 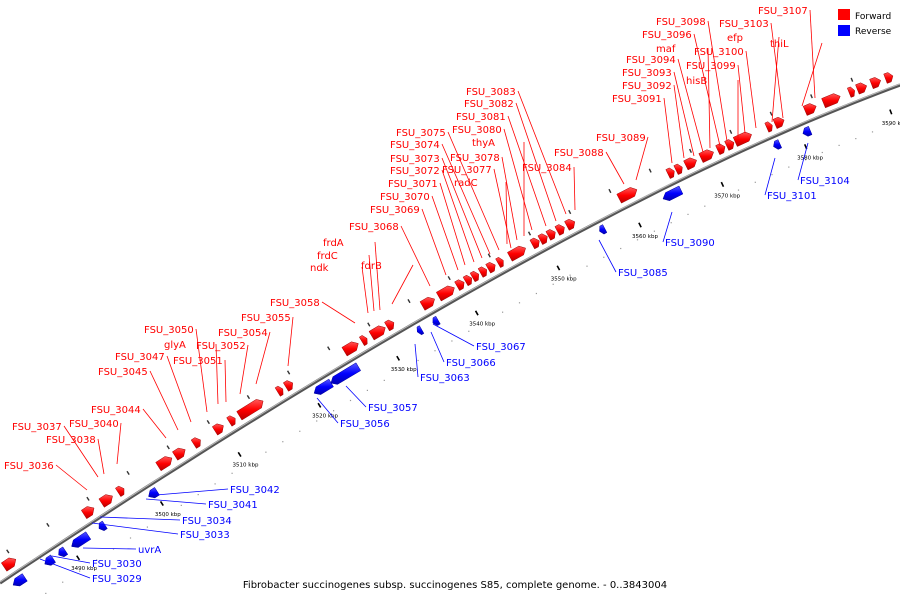 What do you see at coordinates (696, 81) in the screenshot?
I see `forward-gene-label: hisB` at bounding box center [696, 81].